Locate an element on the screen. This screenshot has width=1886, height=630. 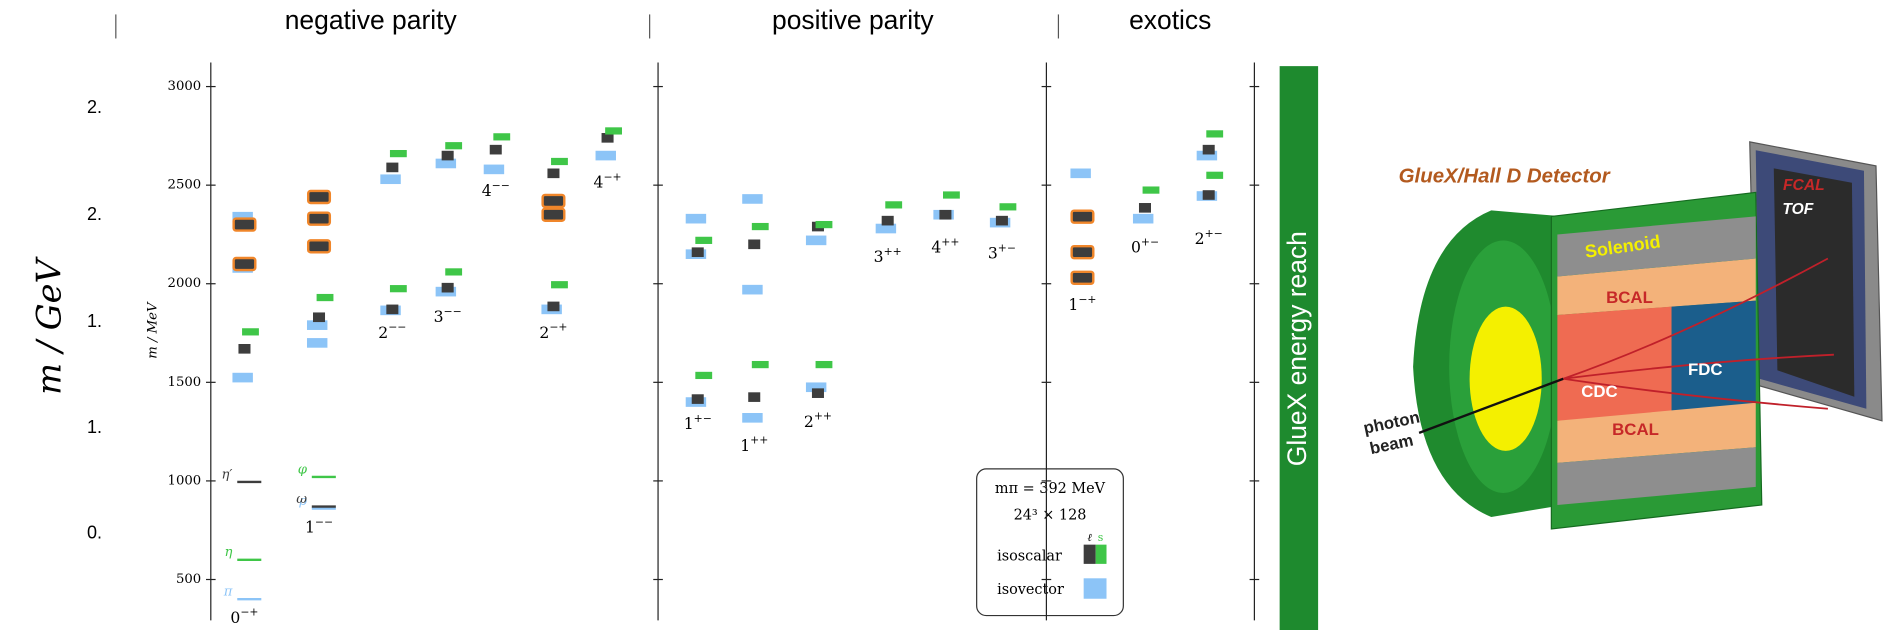
column-label: 4++ is located at coordinates (945, 245).